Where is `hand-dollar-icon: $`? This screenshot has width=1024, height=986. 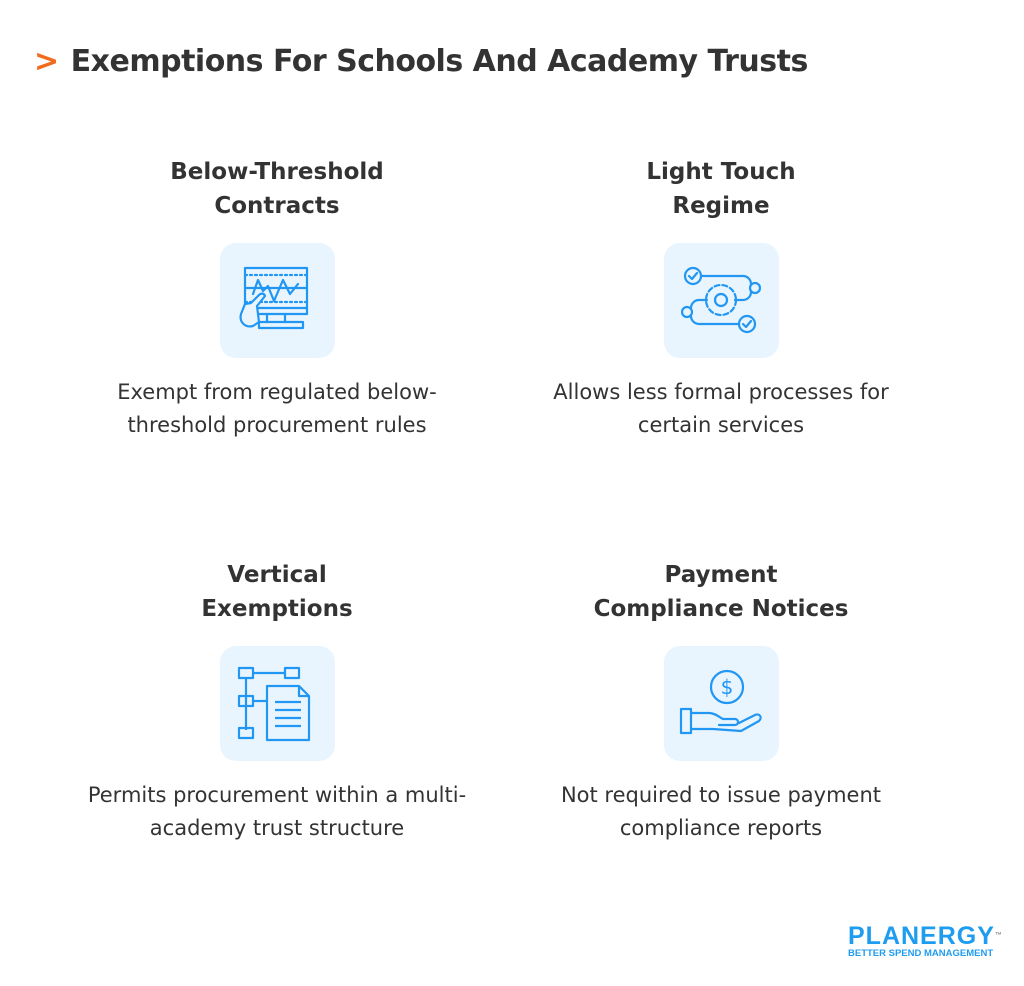 hand-dollar-icon: $ is located at coordinates (721, 703).